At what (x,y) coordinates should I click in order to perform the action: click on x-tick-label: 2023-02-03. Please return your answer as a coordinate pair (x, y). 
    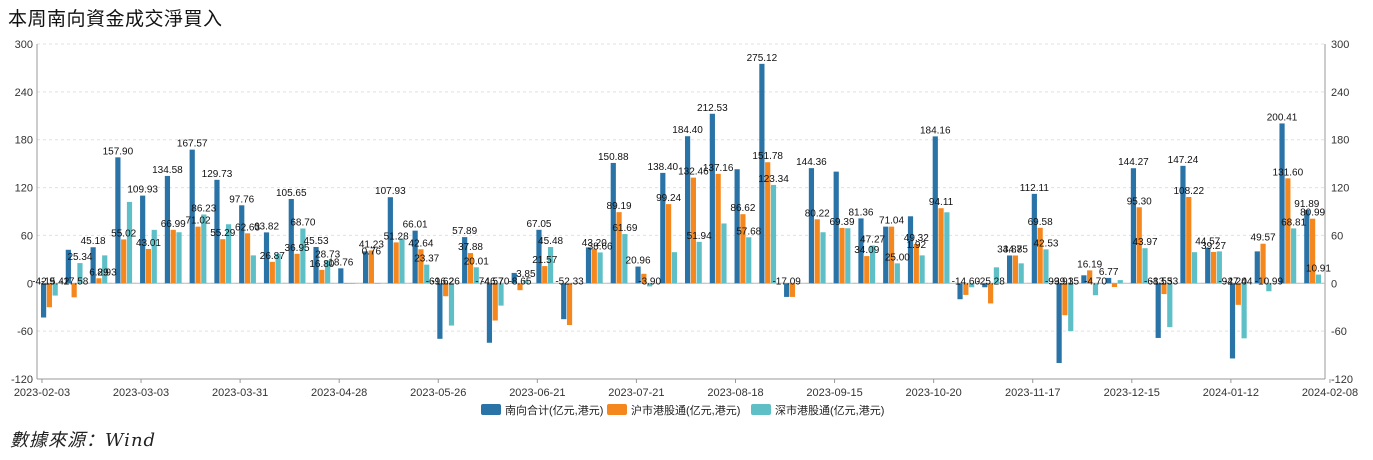
    Looking at the image, I should click on (42, 393).